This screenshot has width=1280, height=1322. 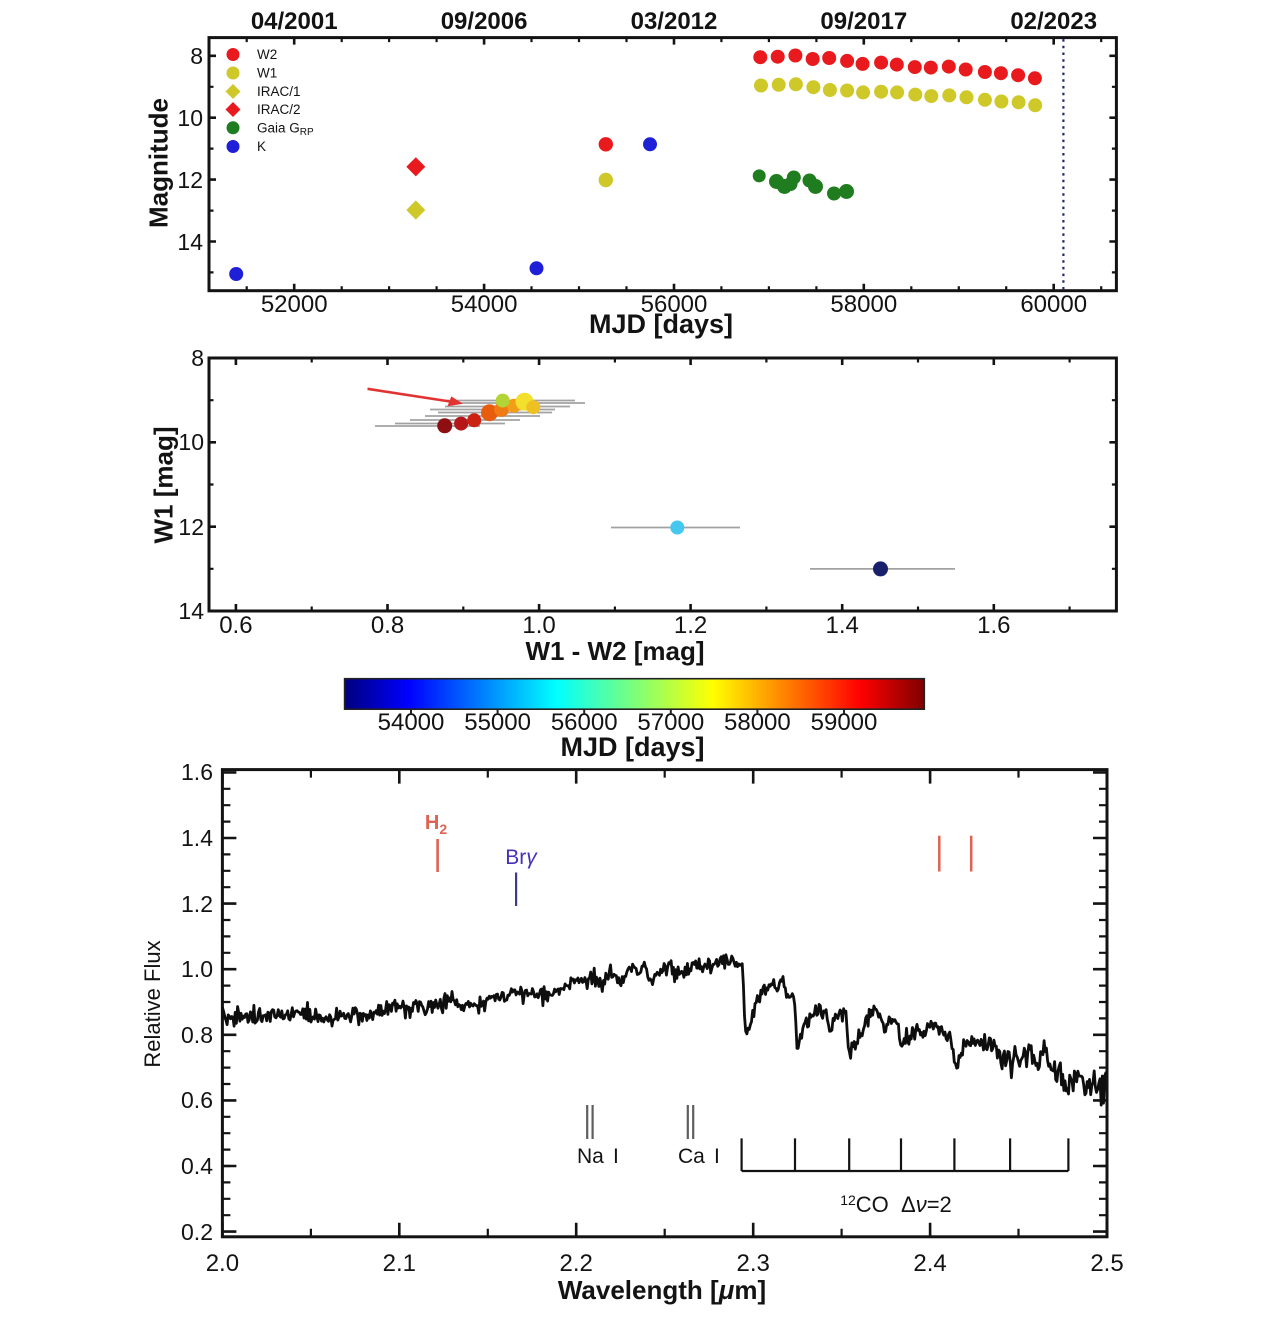 What do you see at coordinates (261, 146) in the screenshot?
I see `svg-text: K` at bounding box center [261, 146].